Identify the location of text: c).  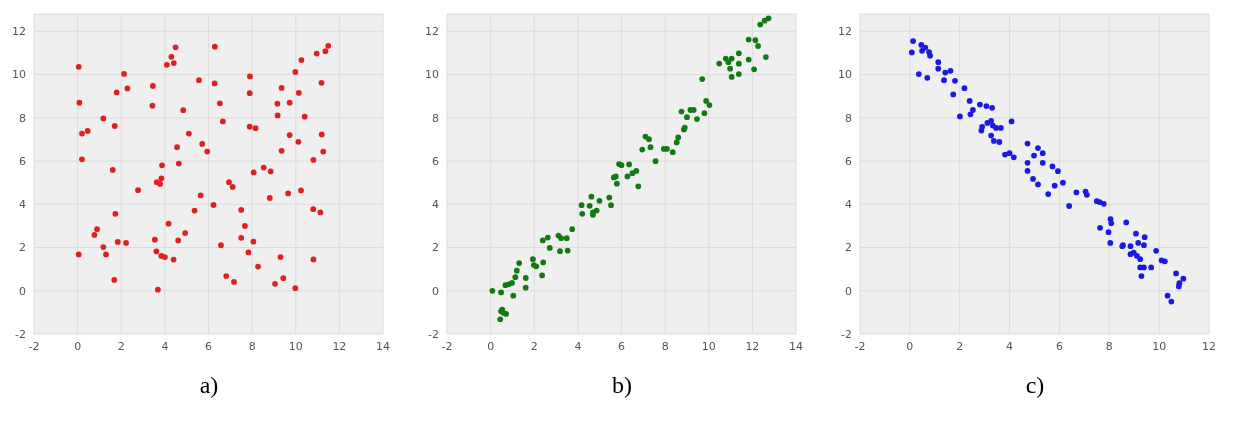
(1035, 385).